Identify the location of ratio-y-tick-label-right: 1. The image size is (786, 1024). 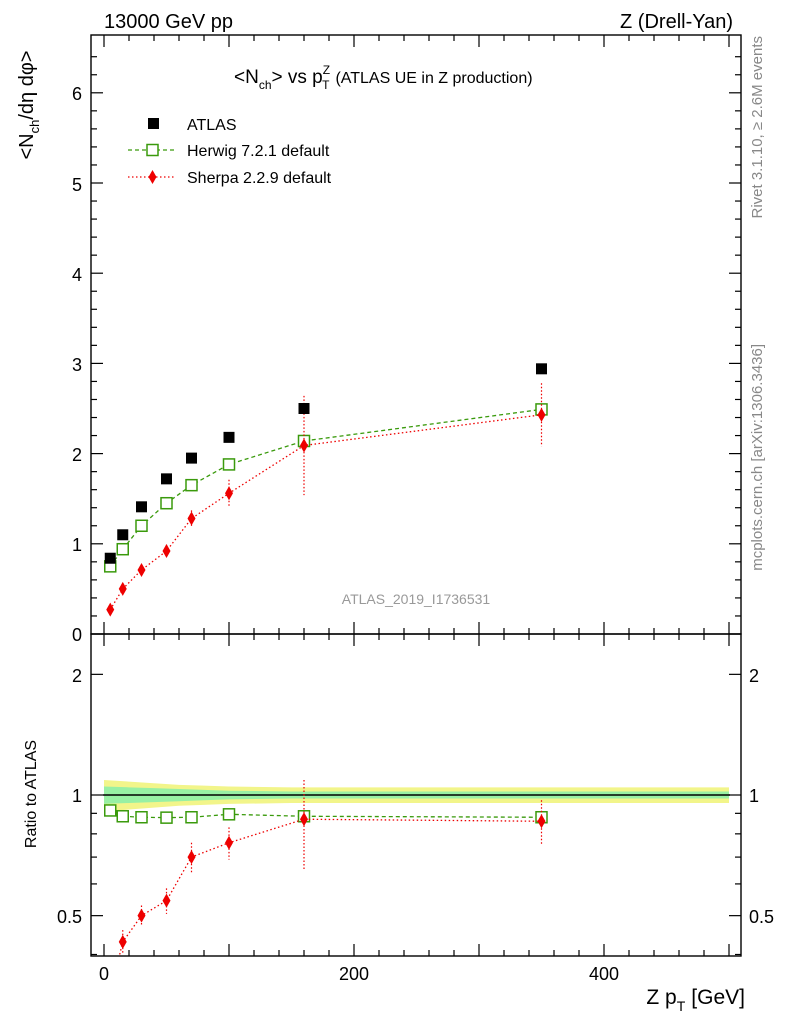
(754, 796).